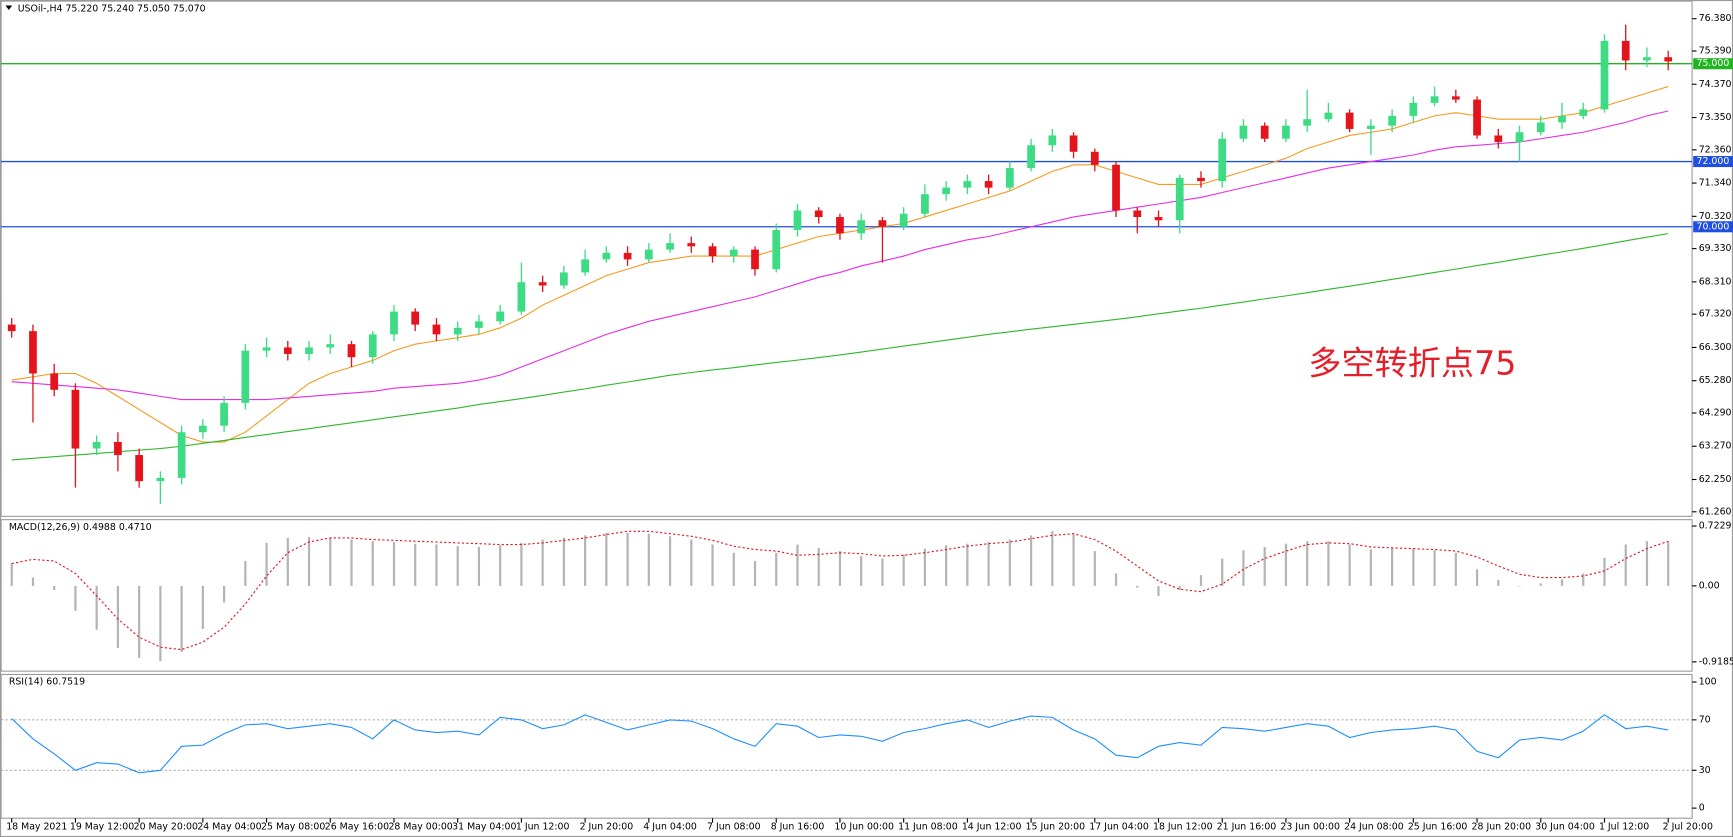  I want to click on y-tick-label: 69.330, so click(1715, 248).